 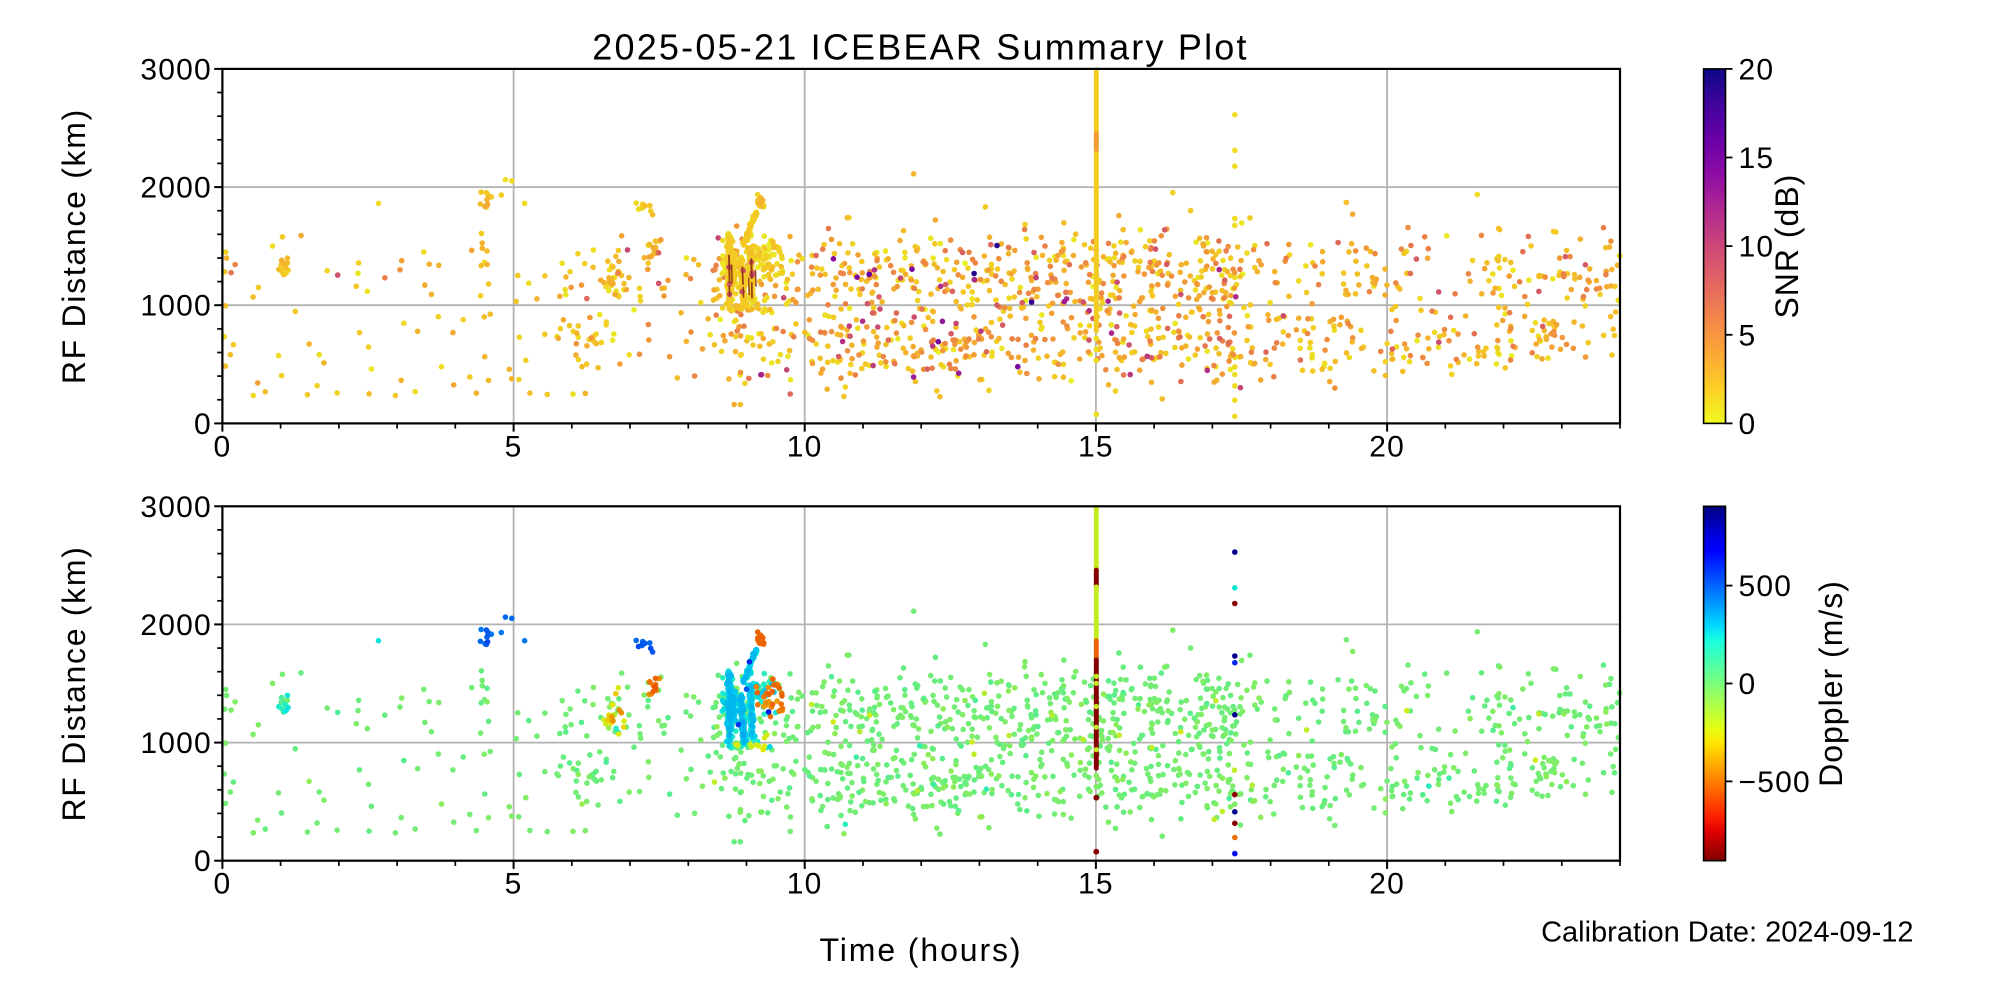 What do you see at coordinates (1727, 932) in the screenshot?
I see `svg-text: Calibration Date: 2024-09-12` at bounding box center [1727, 932].